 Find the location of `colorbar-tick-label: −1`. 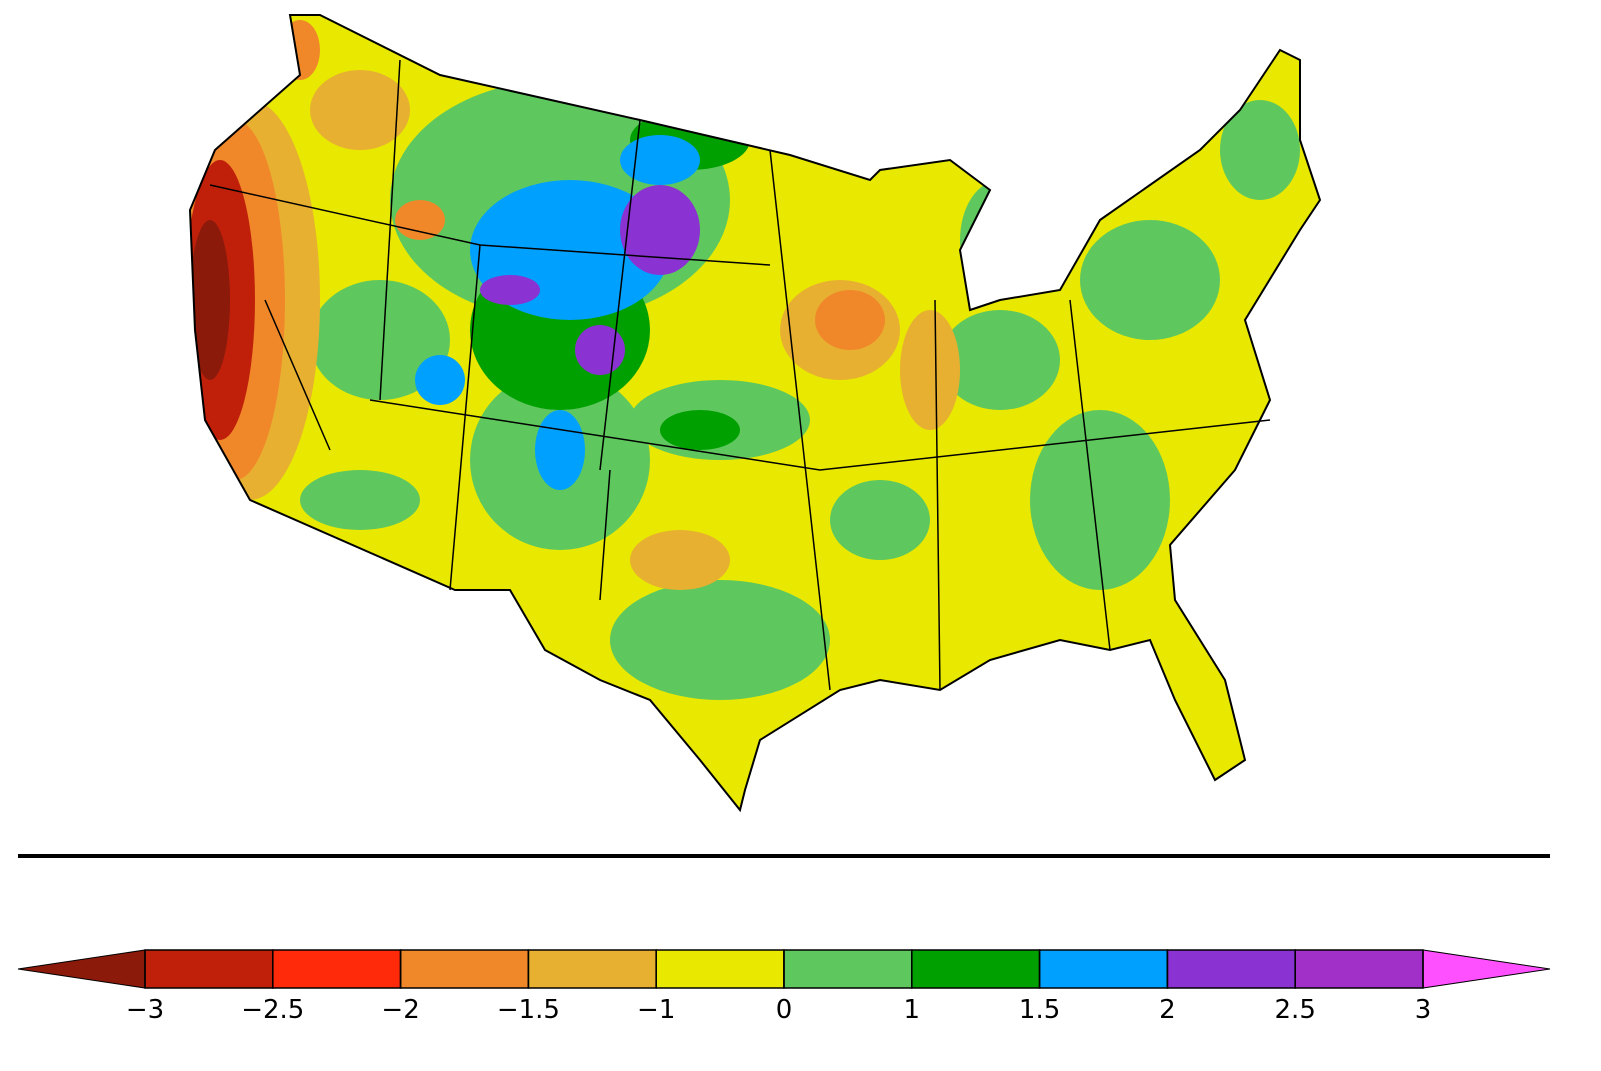

colorbar-tick-label: −1 is located at coordinates (656, 1010).